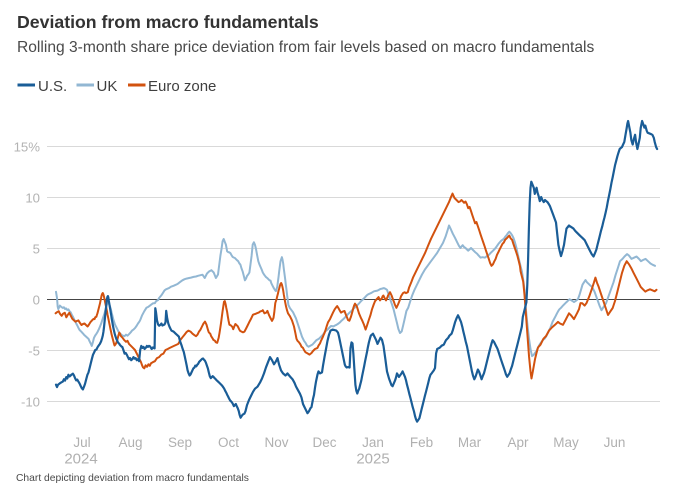 This screenshot has height=498, width=678. Describe the element at coordinates (324, 442) in the screenshot. I see `svg-text: Dec` at that location.